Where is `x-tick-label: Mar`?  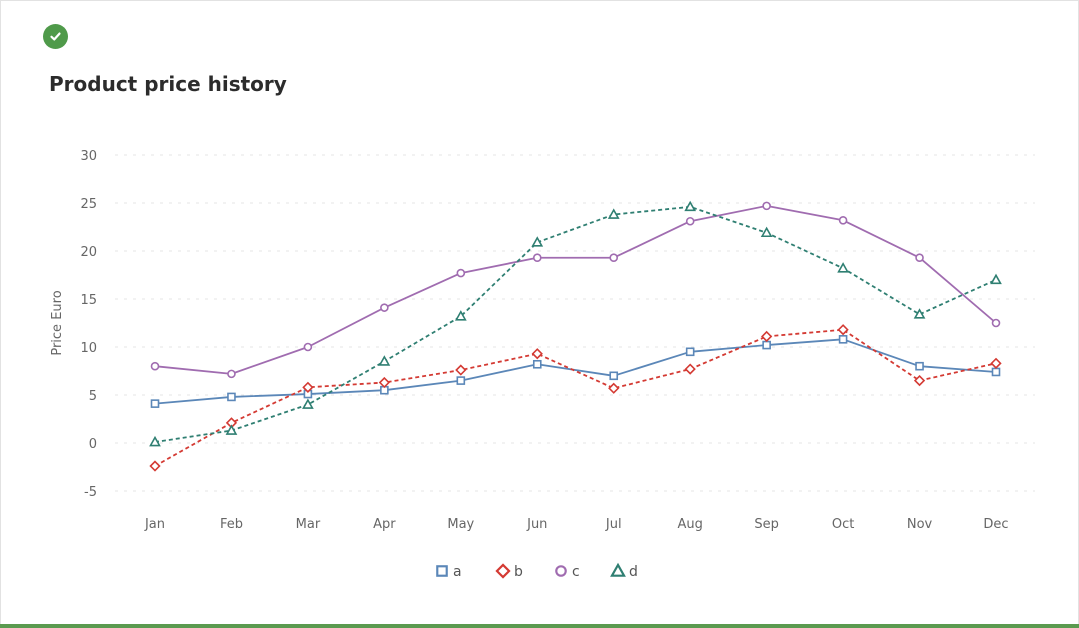
x-tick-label: Mar is located at coordinates (308, 524).